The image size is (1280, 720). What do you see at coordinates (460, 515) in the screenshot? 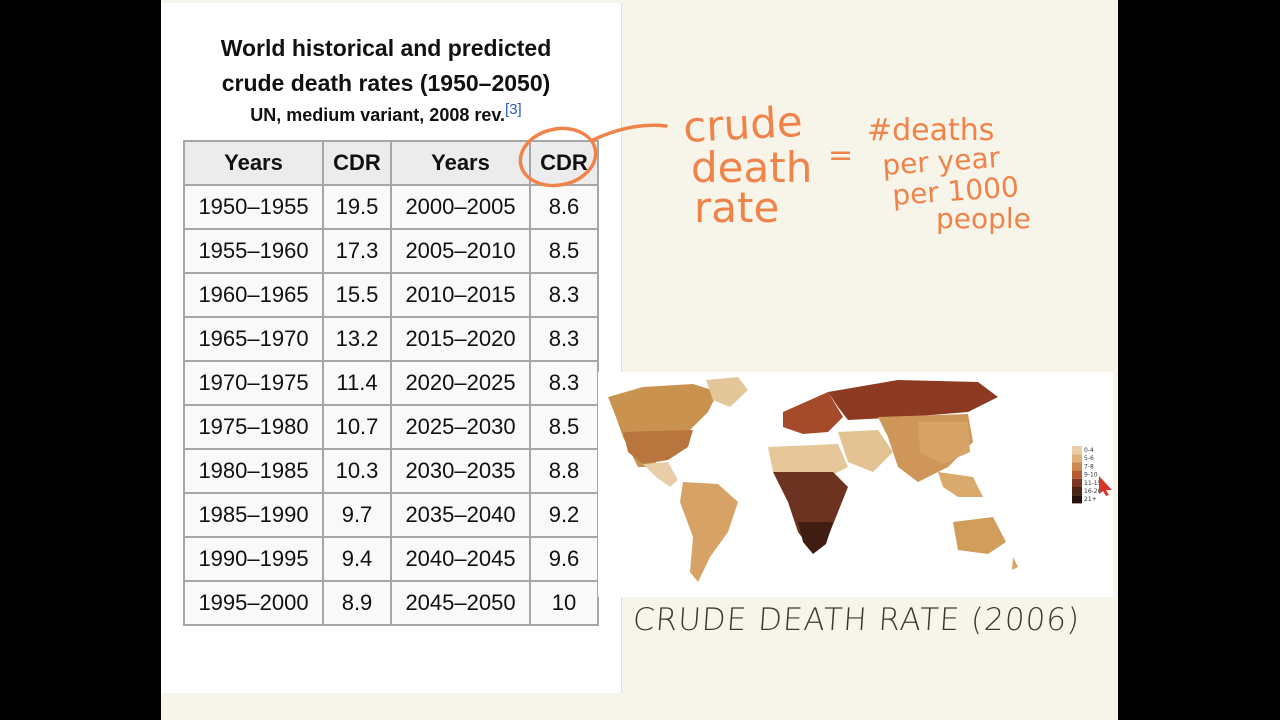
I see `table-cell: 2035–2040` at bounding box center [460, 515].